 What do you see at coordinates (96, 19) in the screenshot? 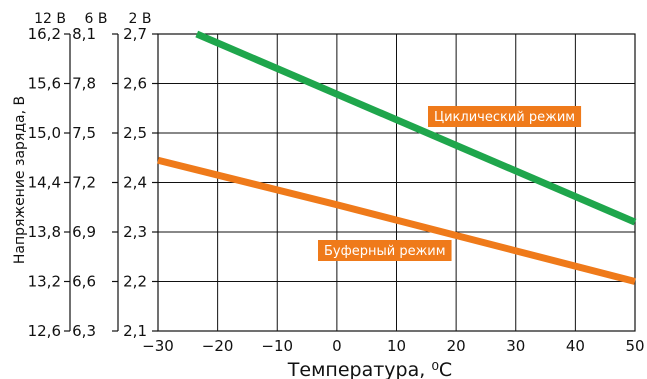
I see `y-axis-header: 6 В` at bounding box center [96, 19].